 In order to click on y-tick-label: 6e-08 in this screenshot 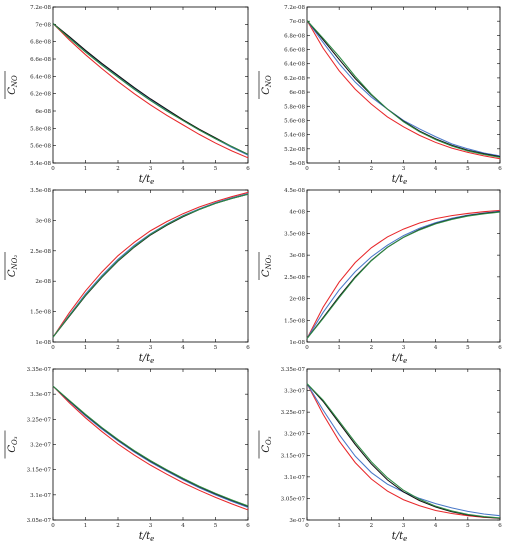, I will do `click(297, 93)`.